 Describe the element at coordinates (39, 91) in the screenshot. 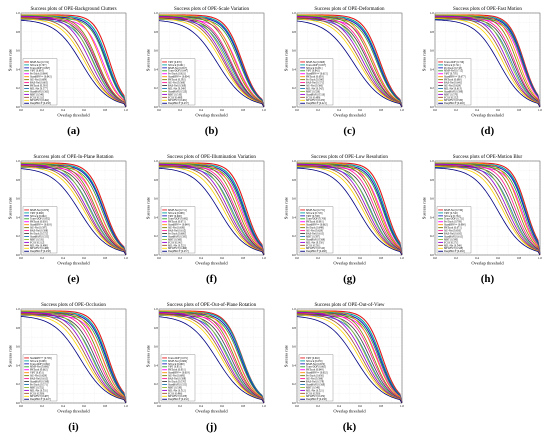

I see `legend-entry: SiamBAN [0.561]` at that location.